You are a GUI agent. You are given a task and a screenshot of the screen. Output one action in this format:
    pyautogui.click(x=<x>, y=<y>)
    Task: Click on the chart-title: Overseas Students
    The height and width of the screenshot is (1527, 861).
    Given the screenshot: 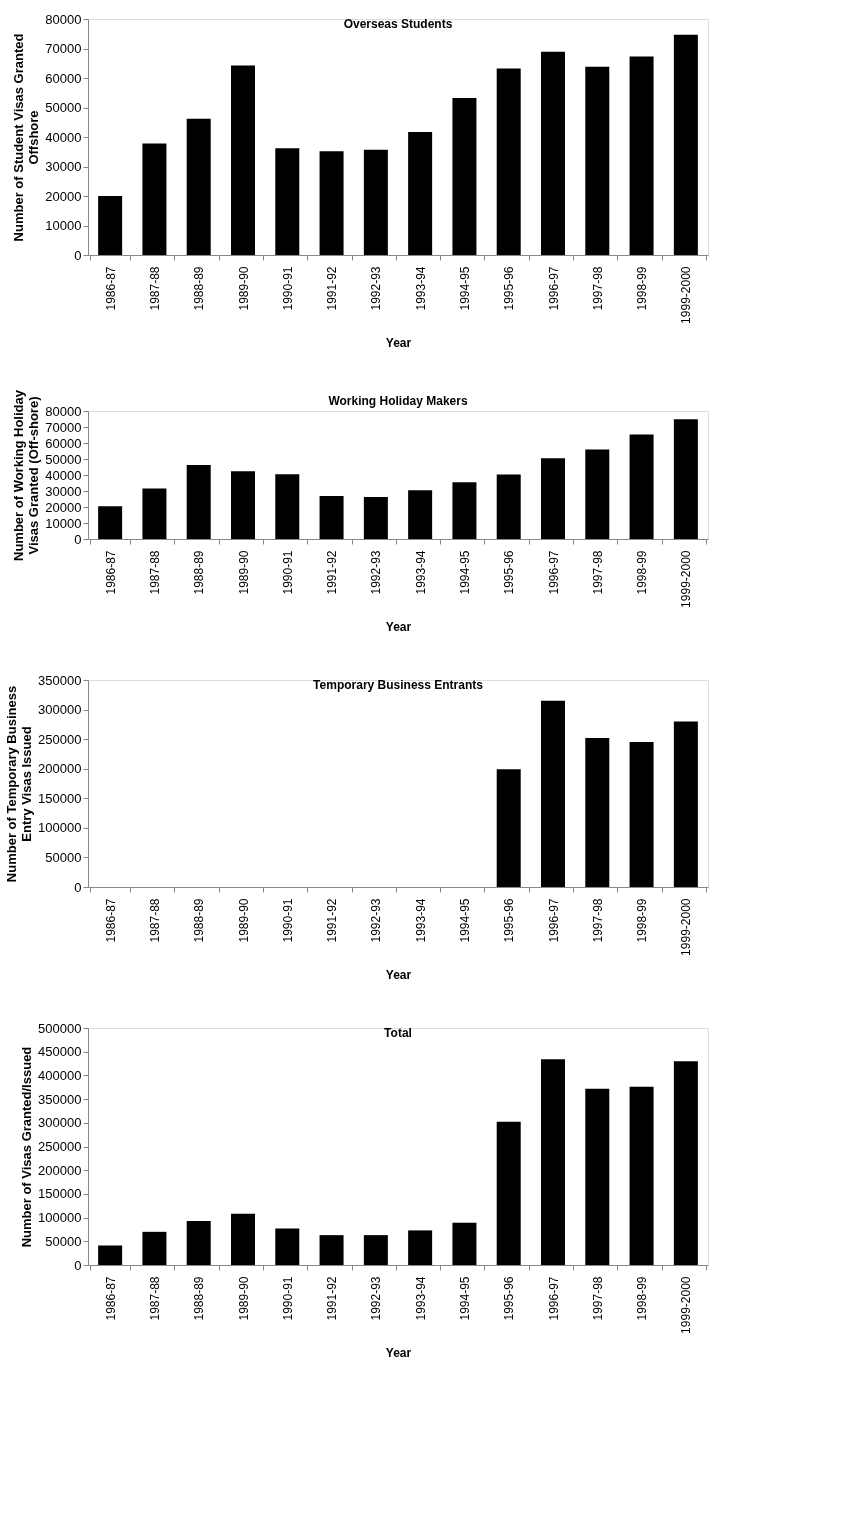 What is the action you would take?
    pyautogui.click(x=398, y=24)
    